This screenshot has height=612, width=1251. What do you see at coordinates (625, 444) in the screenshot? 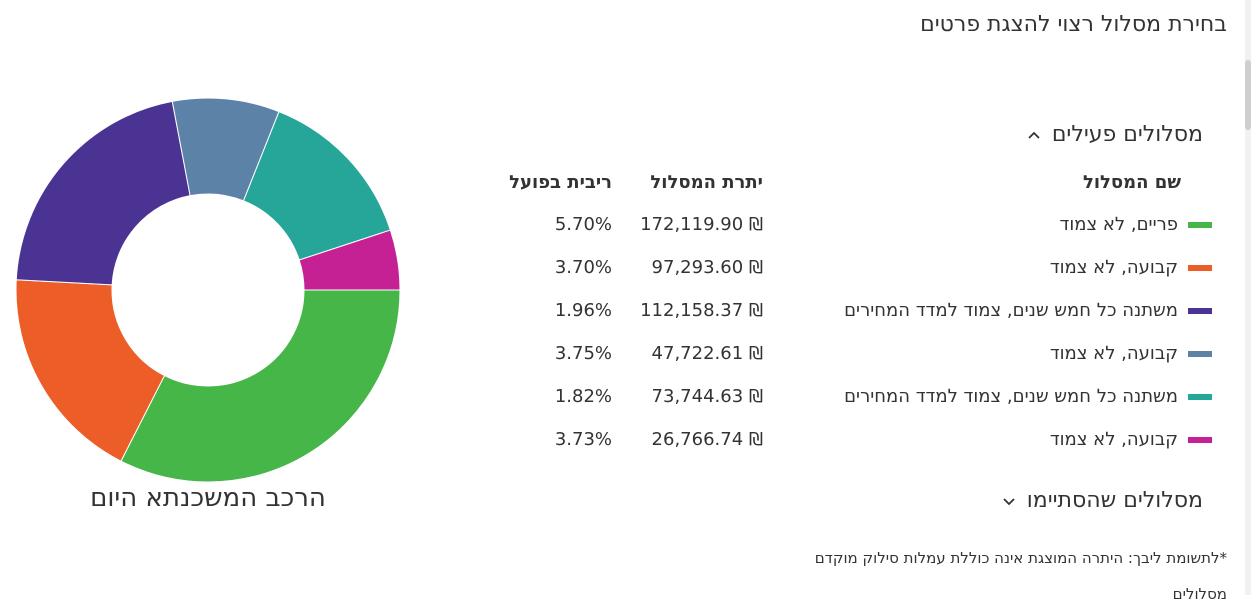
I see `table-row: קבועה, לא צמוד 26,766.74 ₪ 3.73%` at bounding box center [625, 444].